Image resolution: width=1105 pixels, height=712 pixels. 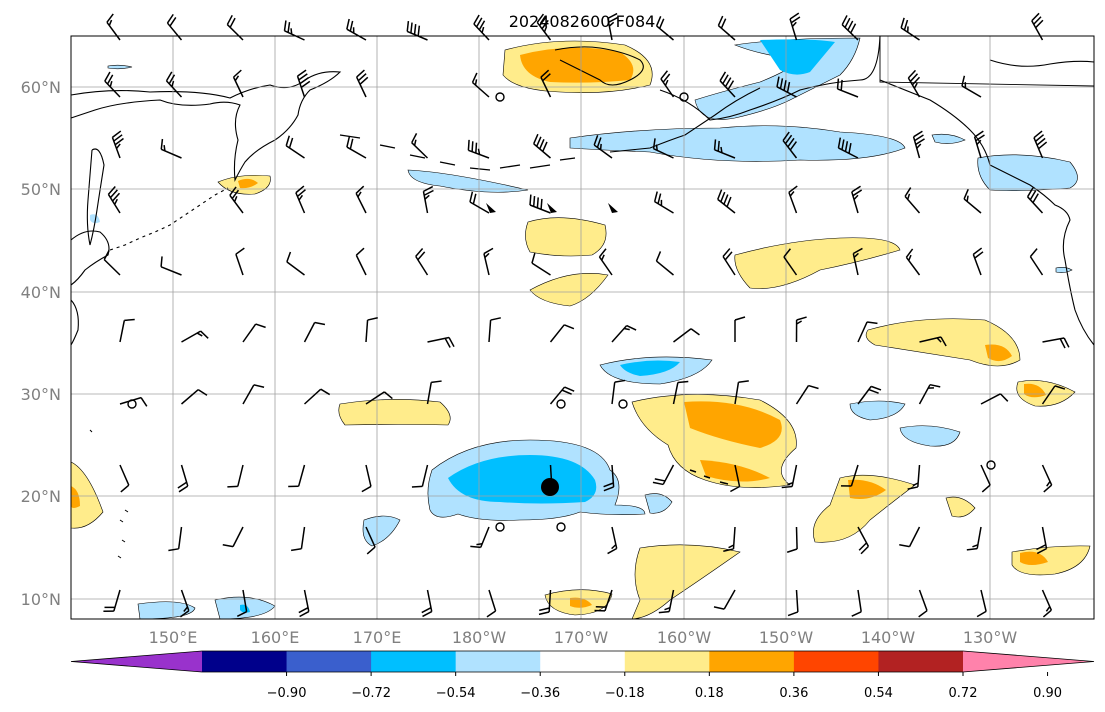 What do you see at coordinates (41, 292) in the screenshot?
I see `lat-tick-label: 40°N` at bounding box center [41, 292].